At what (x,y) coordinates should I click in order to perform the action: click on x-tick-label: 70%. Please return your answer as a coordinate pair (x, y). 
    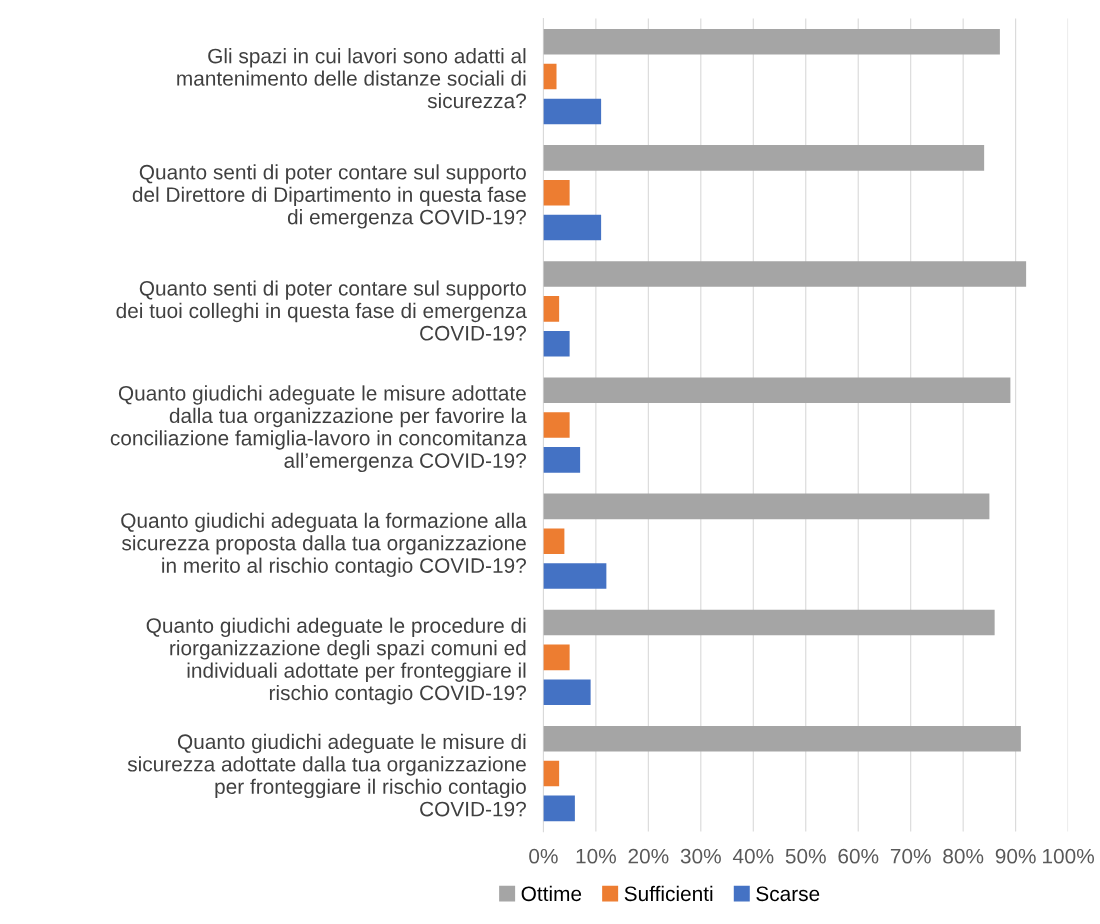
    Looking at the image, I should click on (910, 856).